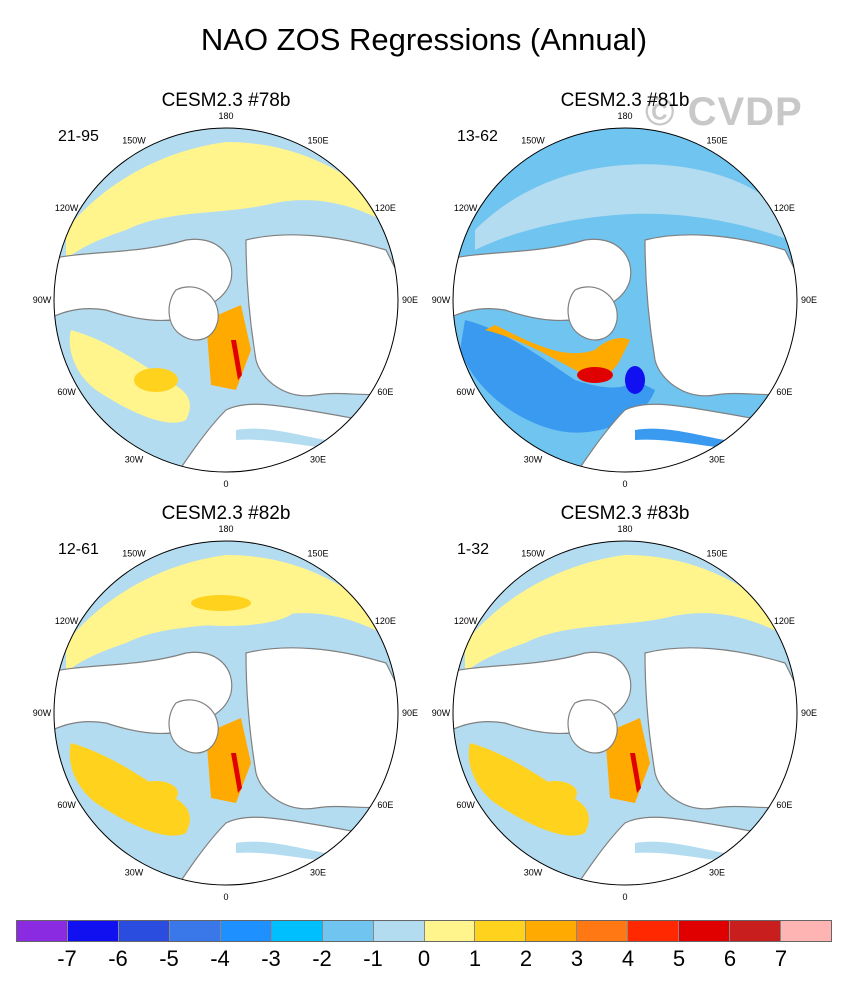 The width and height of the screenshot is (848, 997). What do you see at coordinates (730, 958) in the screenshot?
I see `colorbar-label: 6` at bounding box center [730, 958].